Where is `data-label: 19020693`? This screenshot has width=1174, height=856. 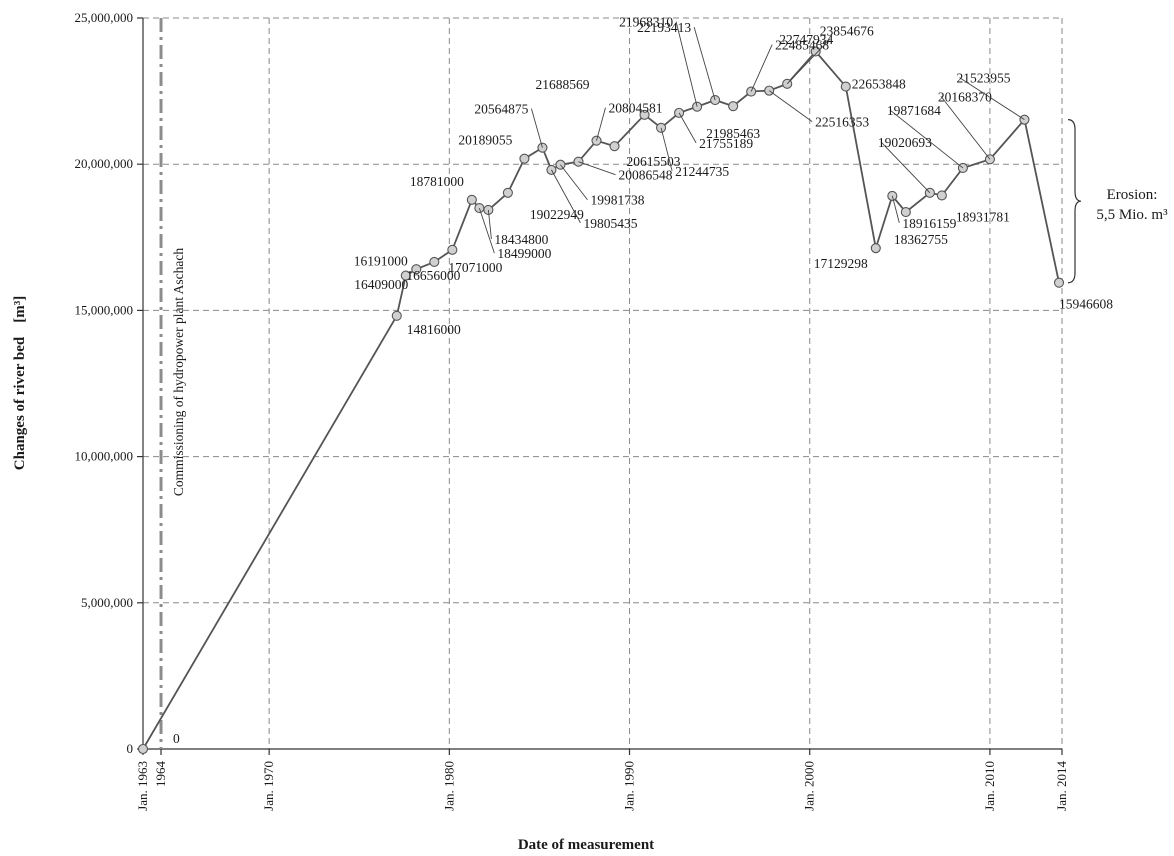 data-label: 19020693 is located at coordinates (905, 142).